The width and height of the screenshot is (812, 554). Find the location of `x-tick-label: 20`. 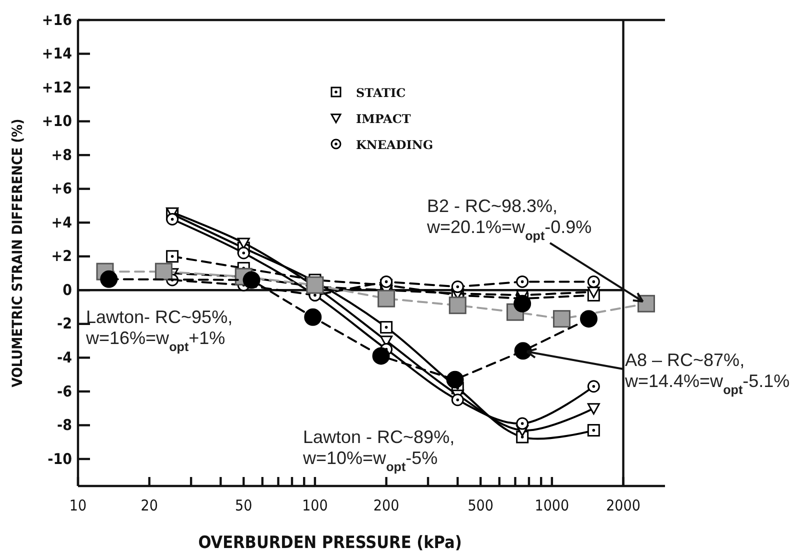

x-tick-label: 20 is located at coordinates (149, 505).